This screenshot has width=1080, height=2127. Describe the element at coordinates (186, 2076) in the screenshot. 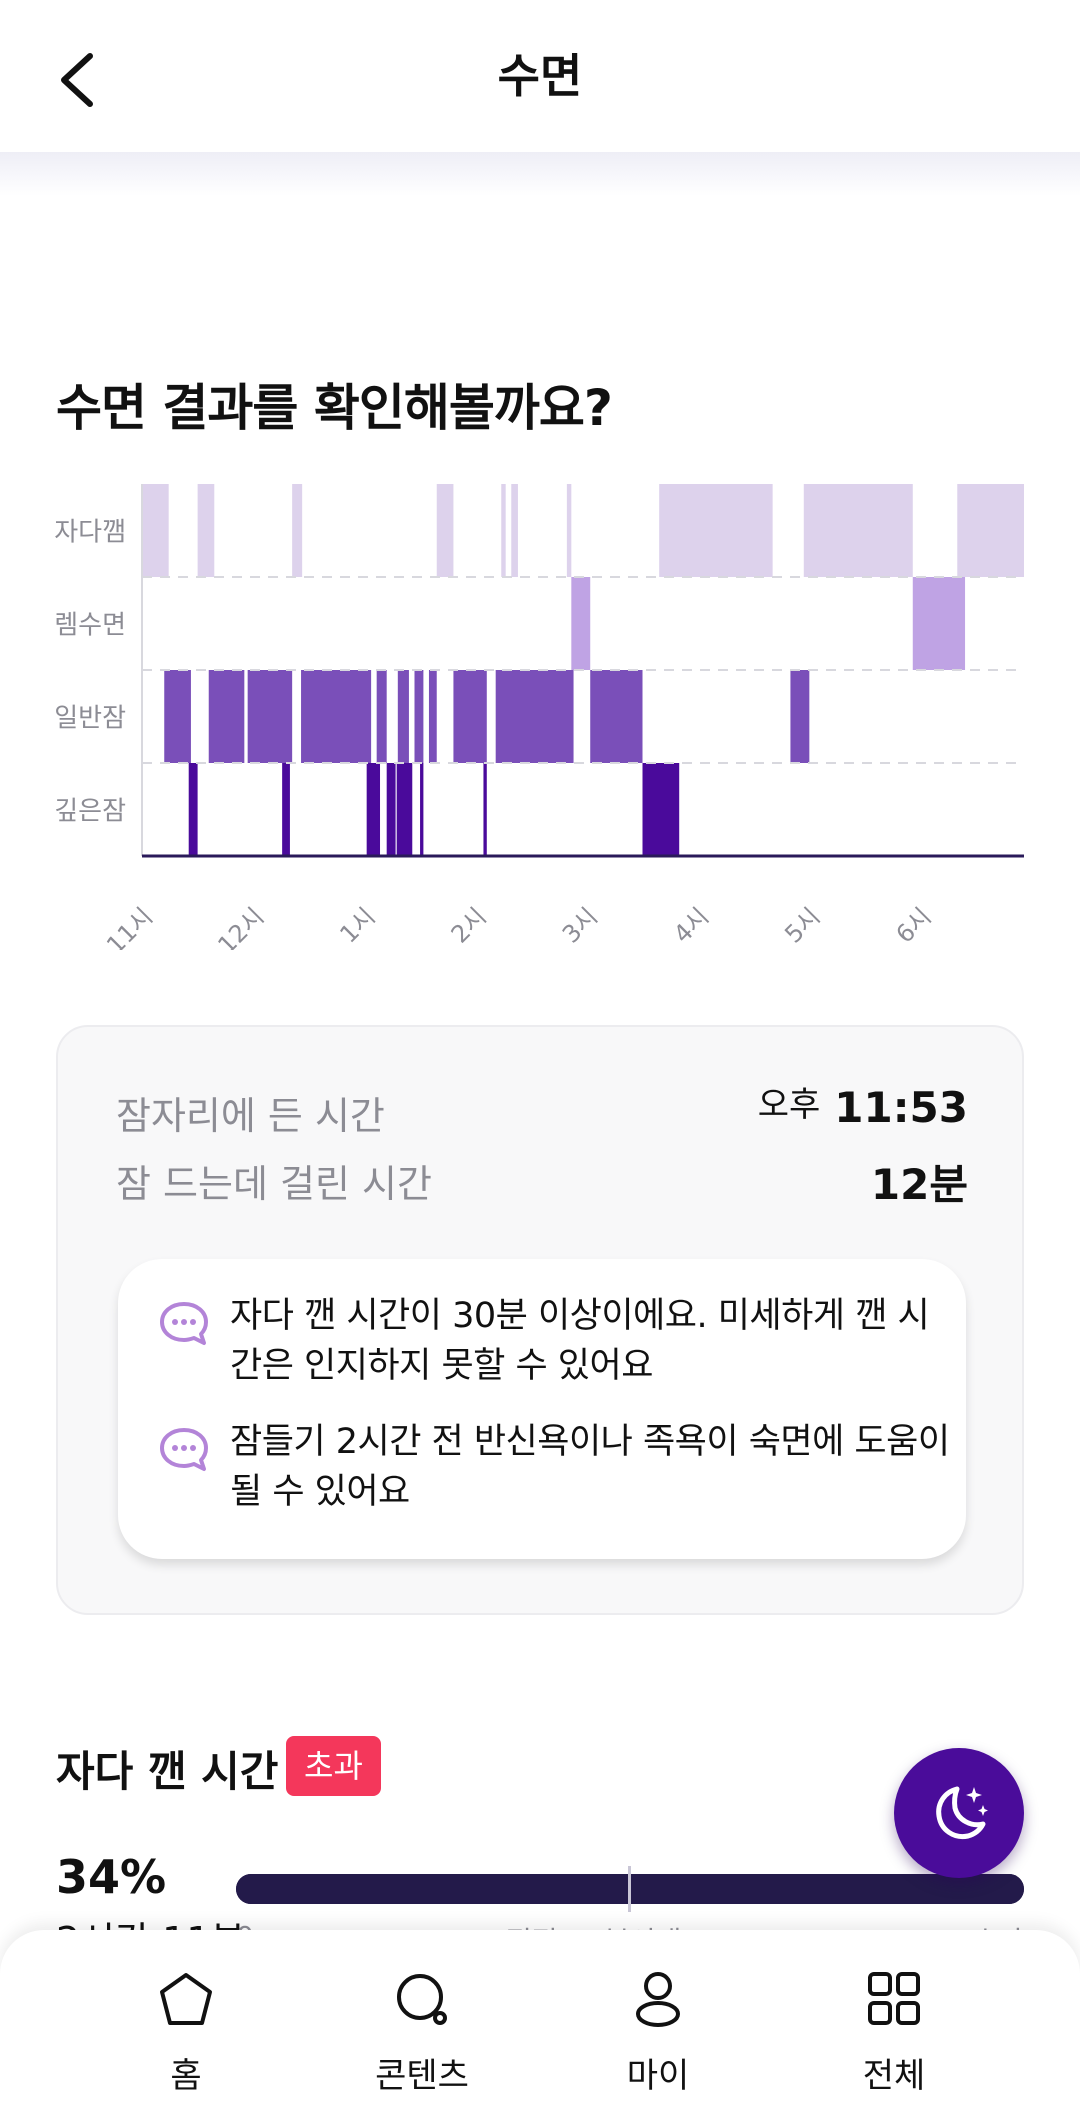

I see `nav-home-label: 홈` at that location.